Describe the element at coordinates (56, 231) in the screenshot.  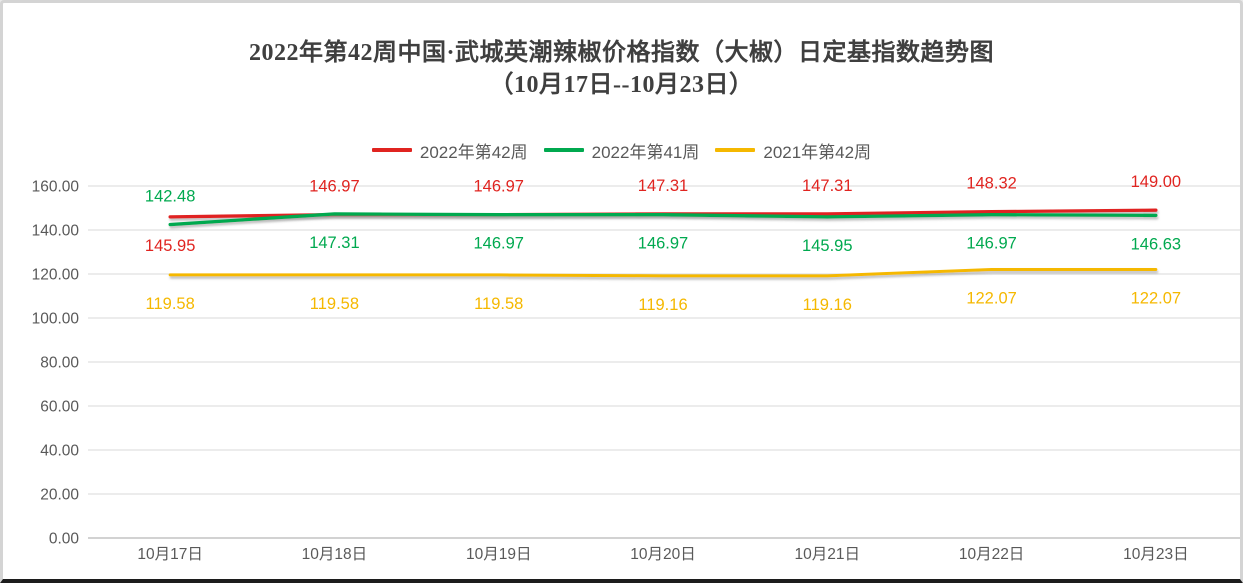
I see `y-axis-label: 140.00` at that location.